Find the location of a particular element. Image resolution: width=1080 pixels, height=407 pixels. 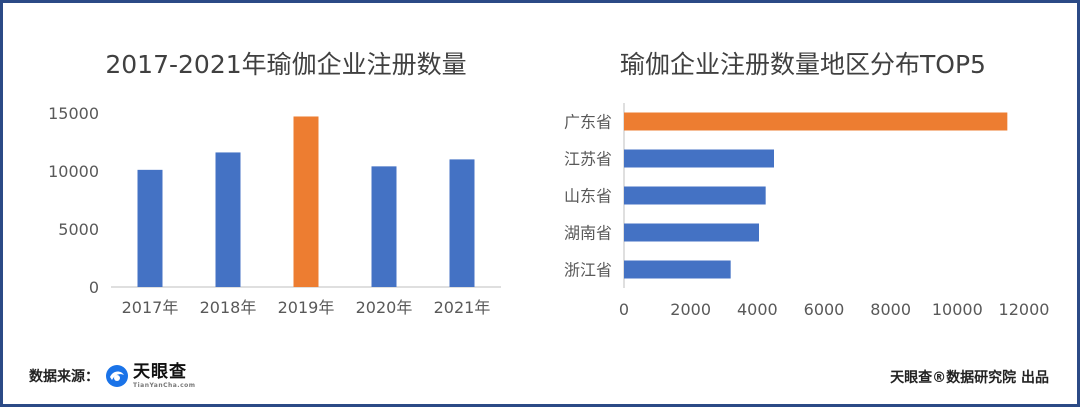

chart2-xtick-6: 12000 is located at coordinates (1024, 309).